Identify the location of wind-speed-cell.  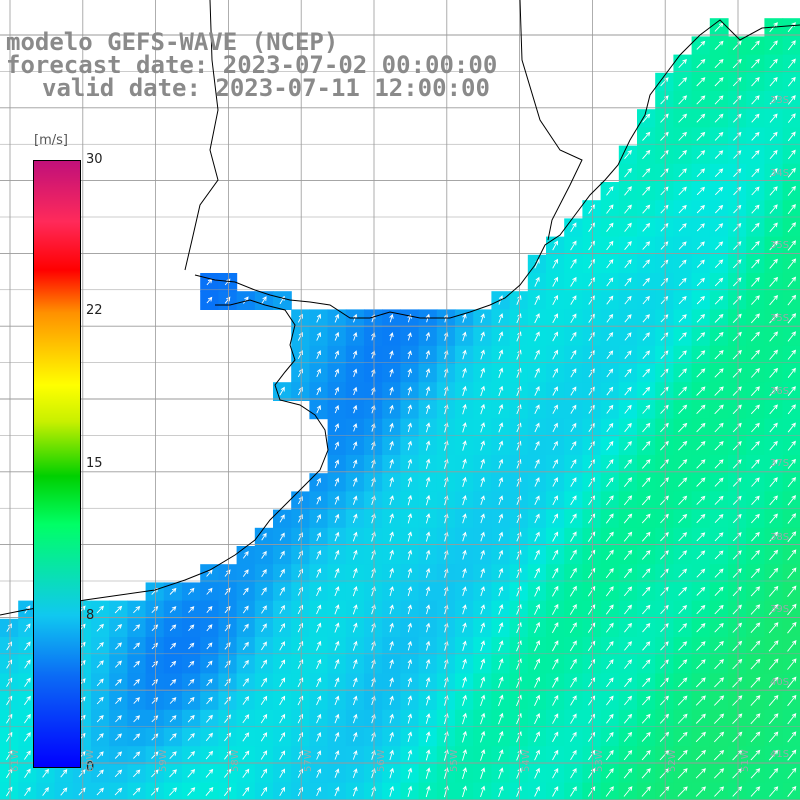
(791, 791).